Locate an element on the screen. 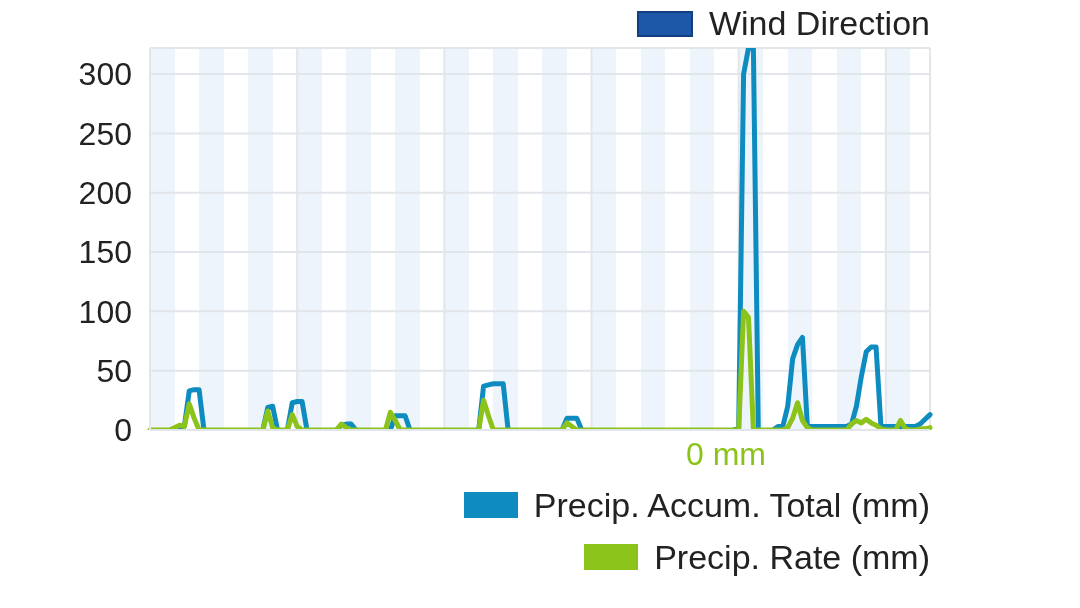 The height and width of the screenshot is (608, 1080). y-tick-label: 50 is located at coordinates (114, 371).